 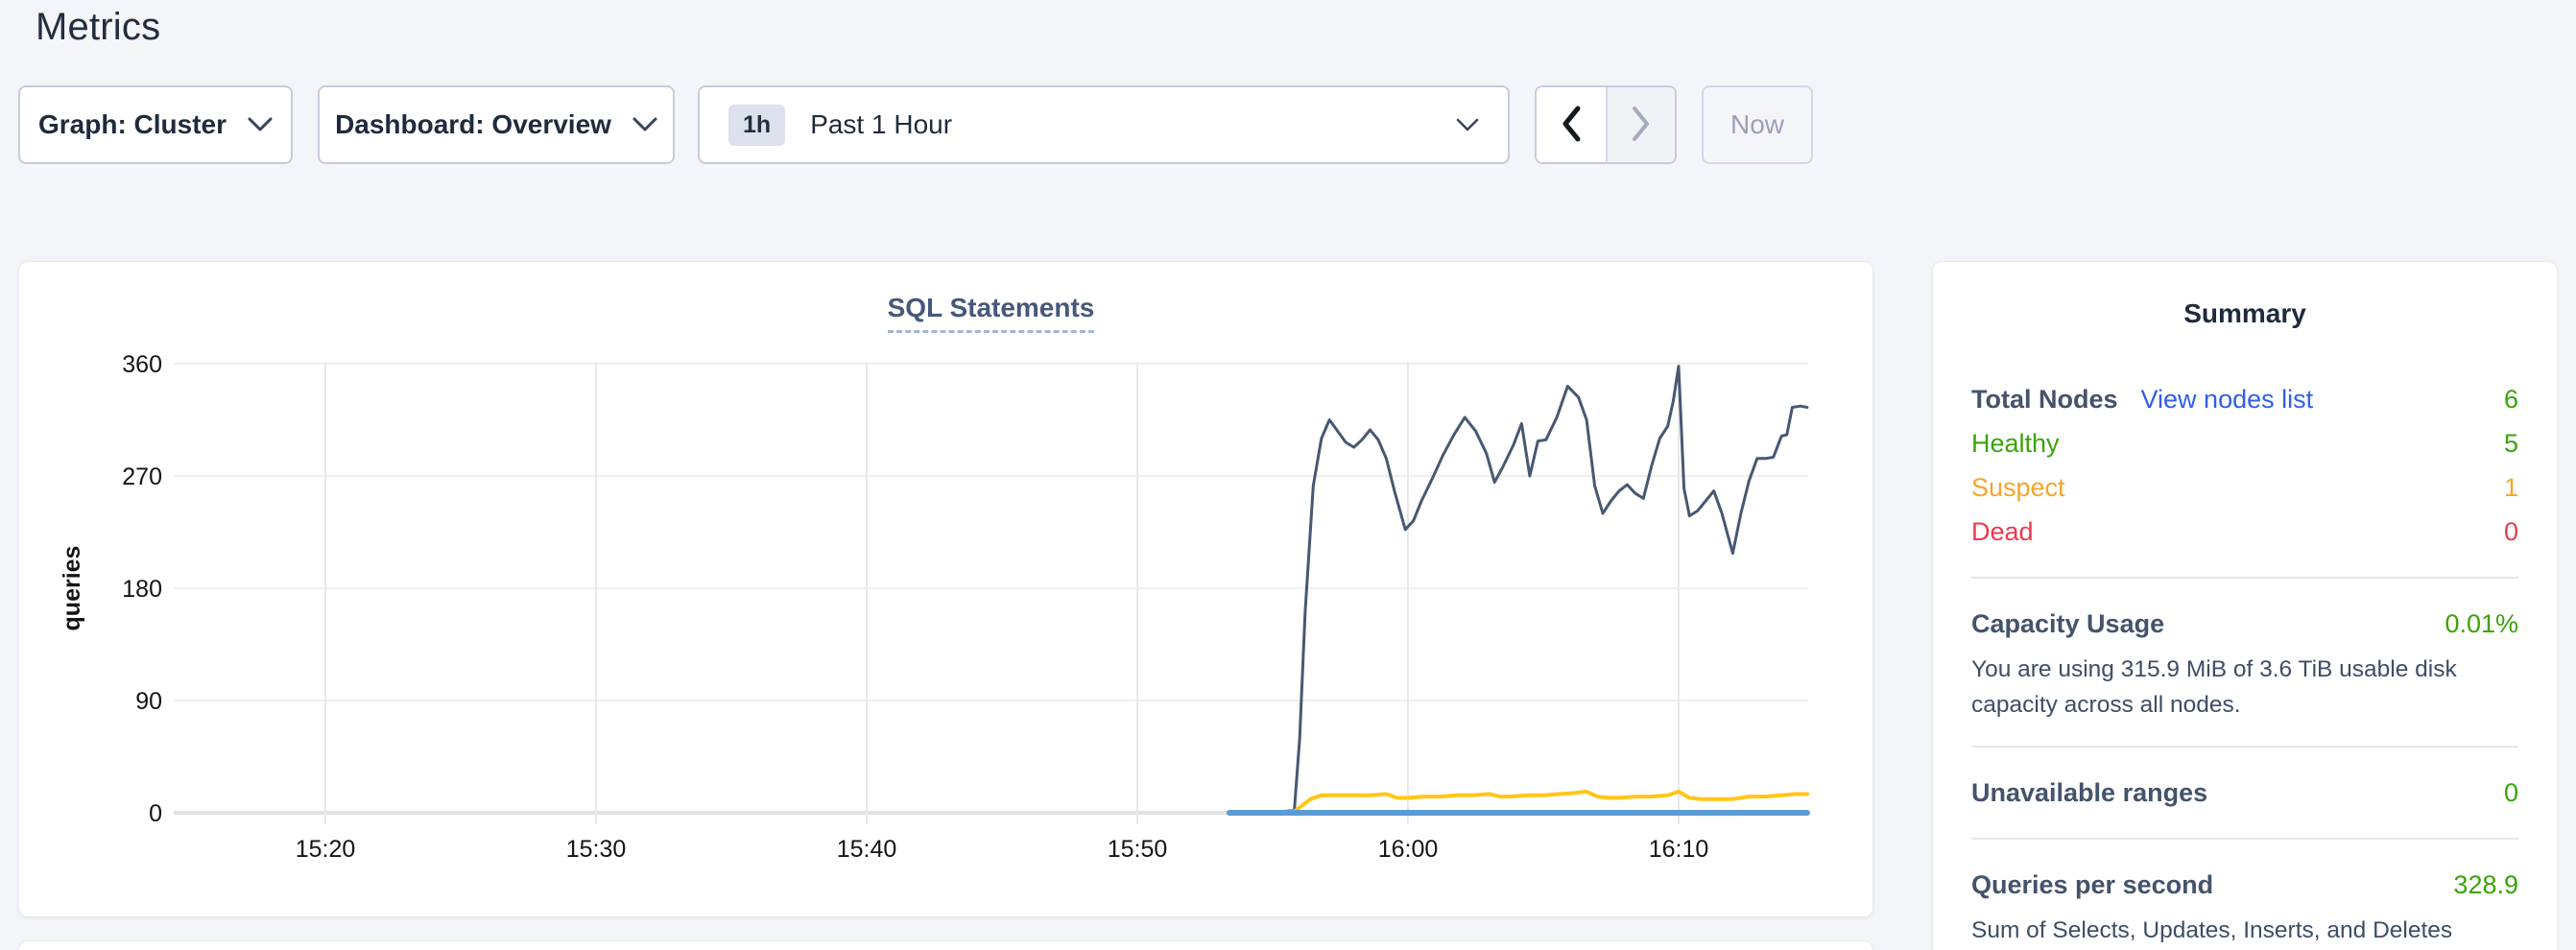 I want to click on dead-nodes-row: Dead 0, so click(x=2244, y=532).